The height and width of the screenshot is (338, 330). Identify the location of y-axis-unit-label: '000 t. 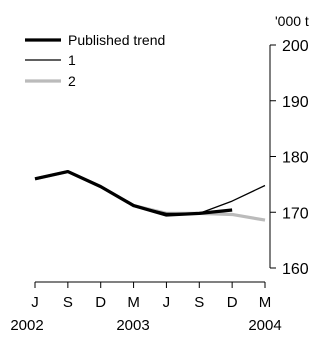
(292, 21).